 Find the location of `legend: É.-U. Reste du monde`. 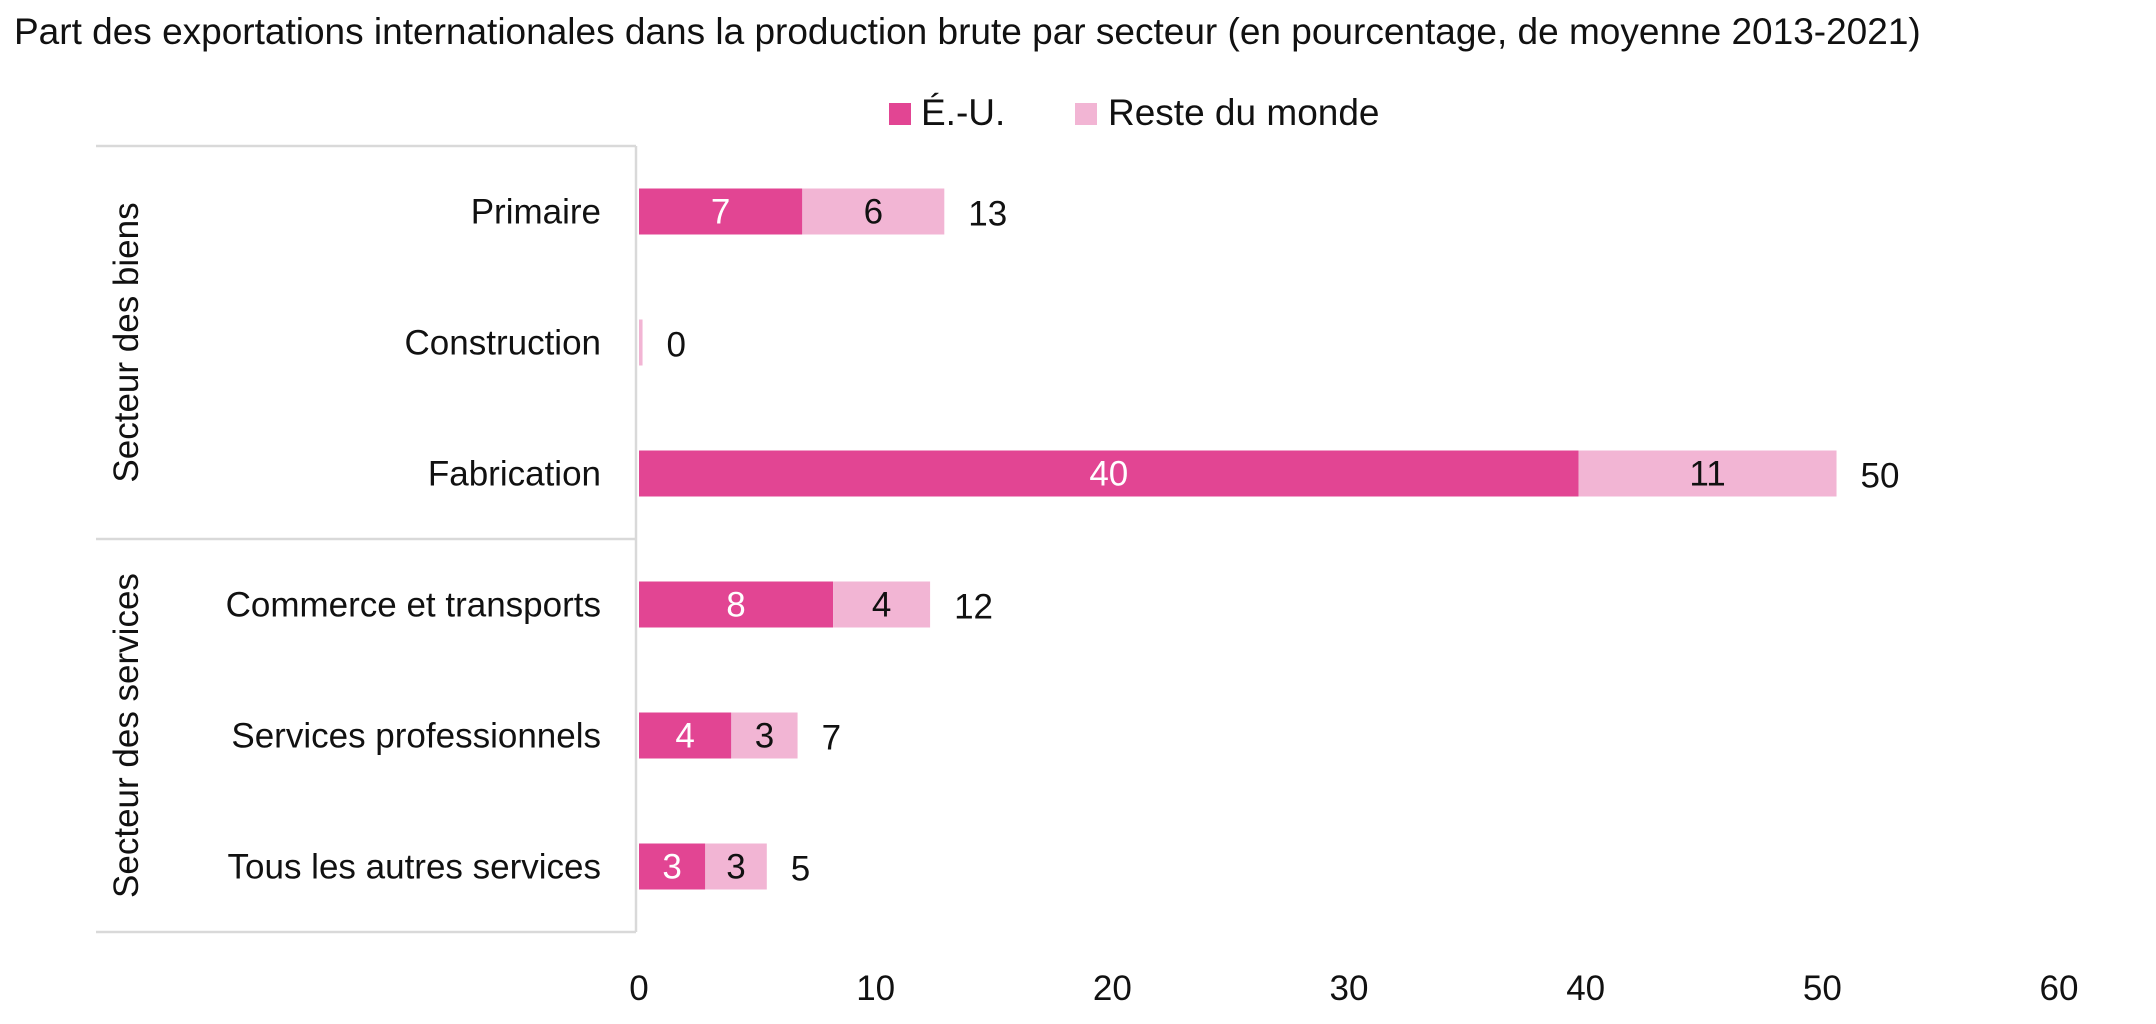

legend: É.-U. Reste du monde is located at coordinates (1134, 112).